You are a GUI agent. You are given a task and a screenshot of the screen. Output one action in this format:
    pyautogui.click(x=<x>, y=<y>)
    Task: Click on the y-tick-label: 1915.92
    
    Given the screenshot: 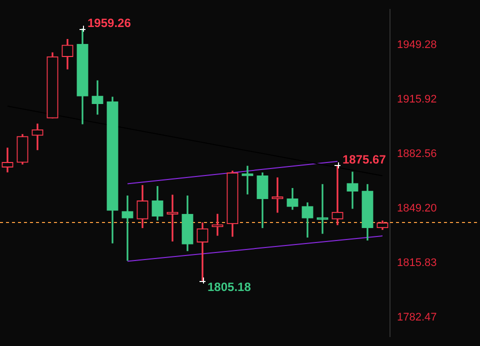 What is the action you would take?
    pyautogui.click(x=417, y=100)
    